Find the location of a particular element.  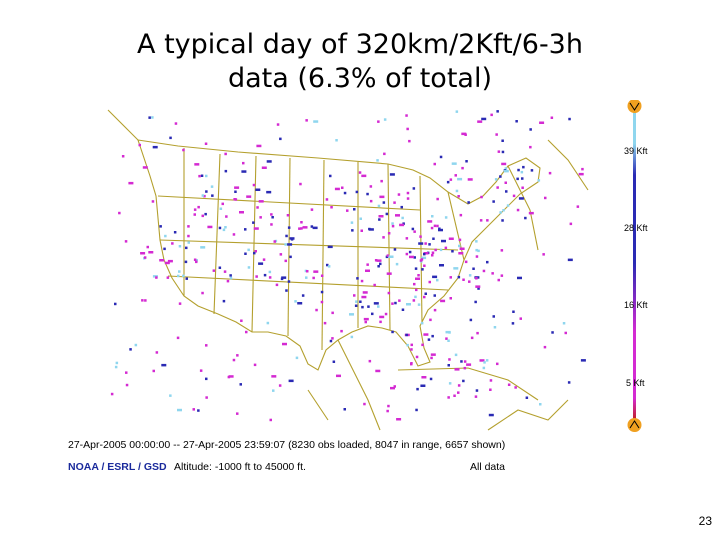

legend-label-39kft: 39 Kft is located at coordinates (636, 151).